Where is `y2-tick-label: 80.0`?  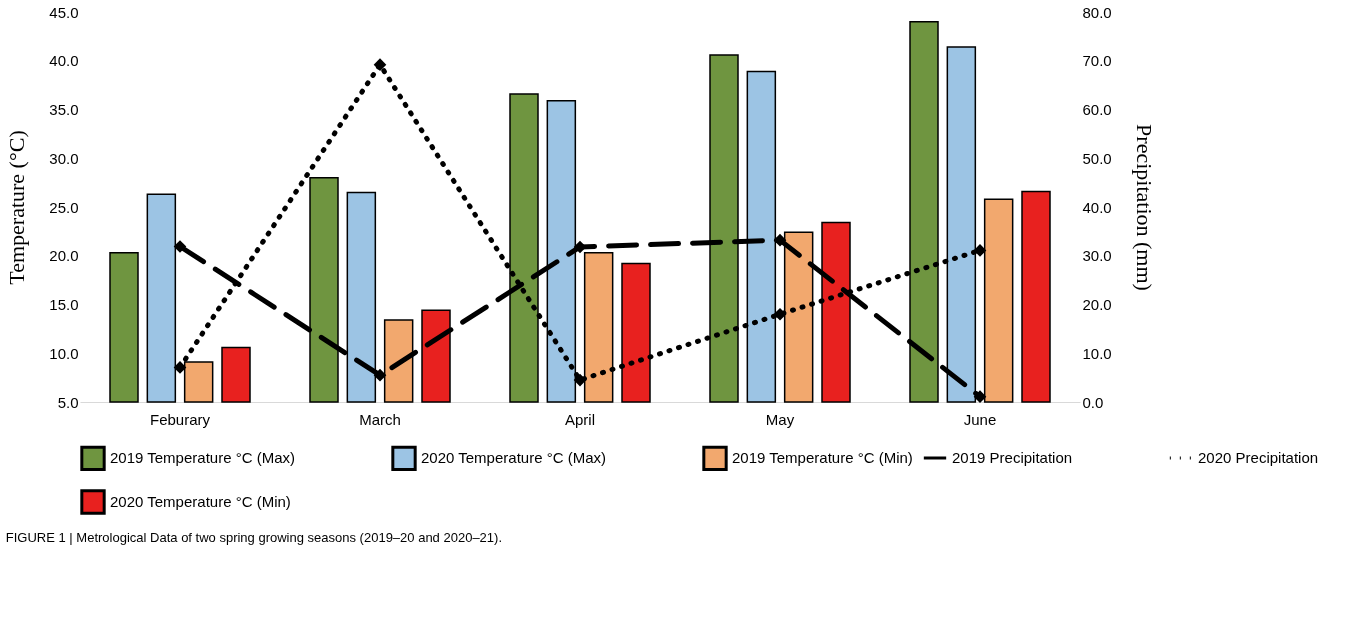 y2-tick-label: 80.0 is located at coordinates (1097, 12).